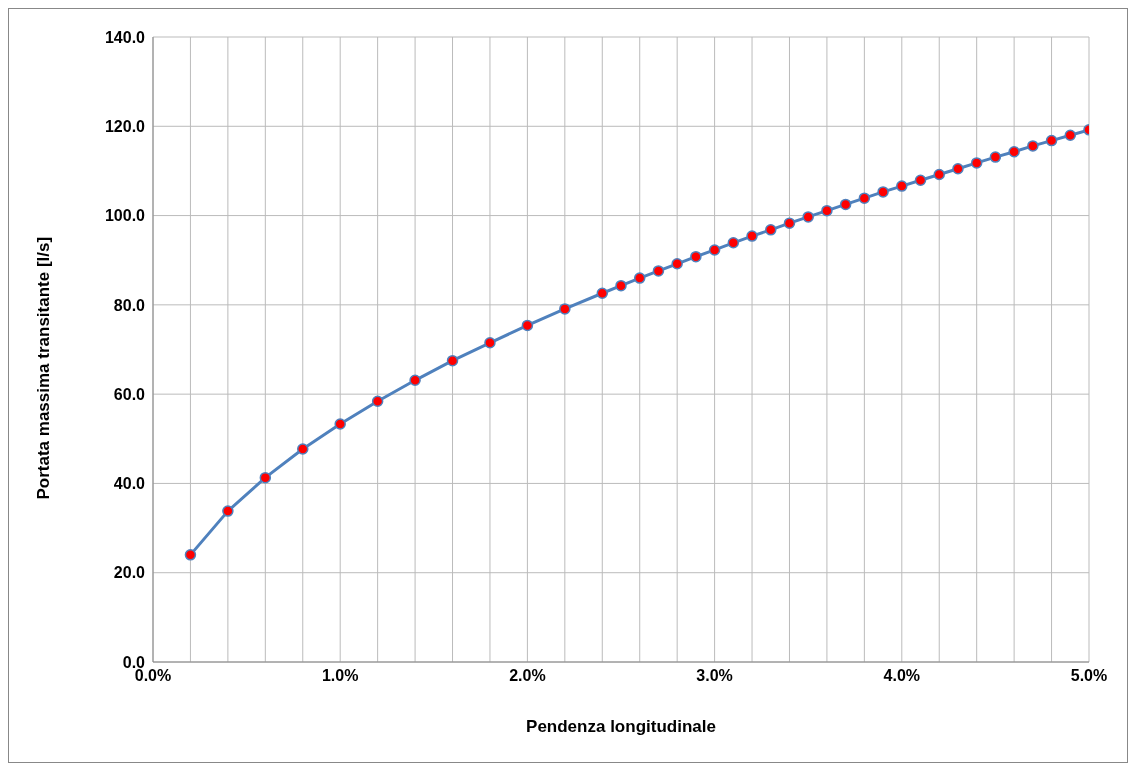 Image resolution: width=1136 pixels, height=771 pixels. What do you see at coordinates (527, 676) in the screenshot?
I see `x-tick-label: 2.0%` at bounding box center [527, 676].